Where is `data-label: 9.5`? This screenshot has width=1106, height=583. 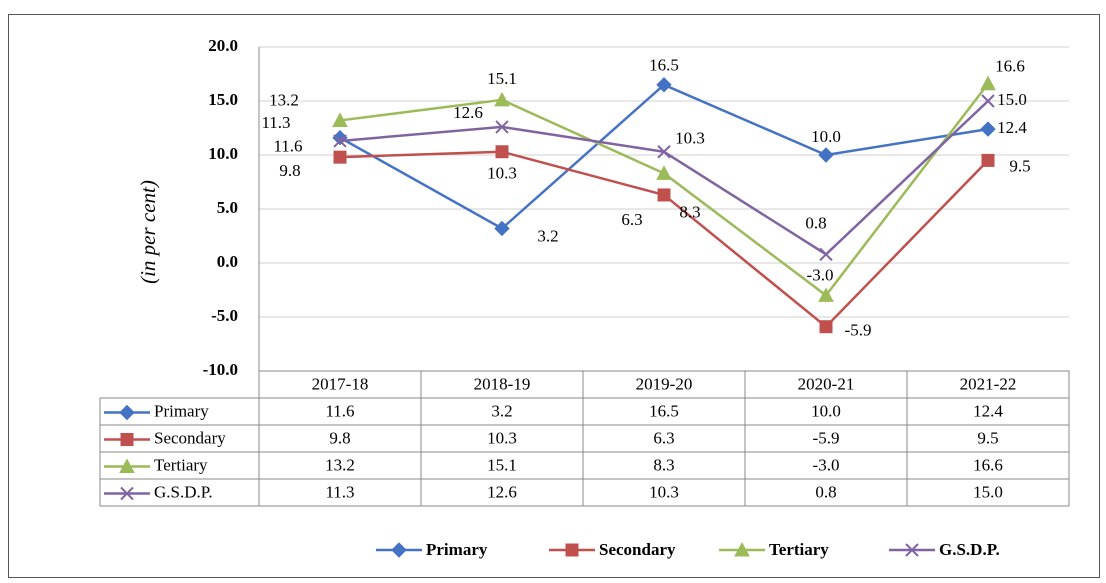
data-label: 9.5 is located at coordinates (1019, 165).